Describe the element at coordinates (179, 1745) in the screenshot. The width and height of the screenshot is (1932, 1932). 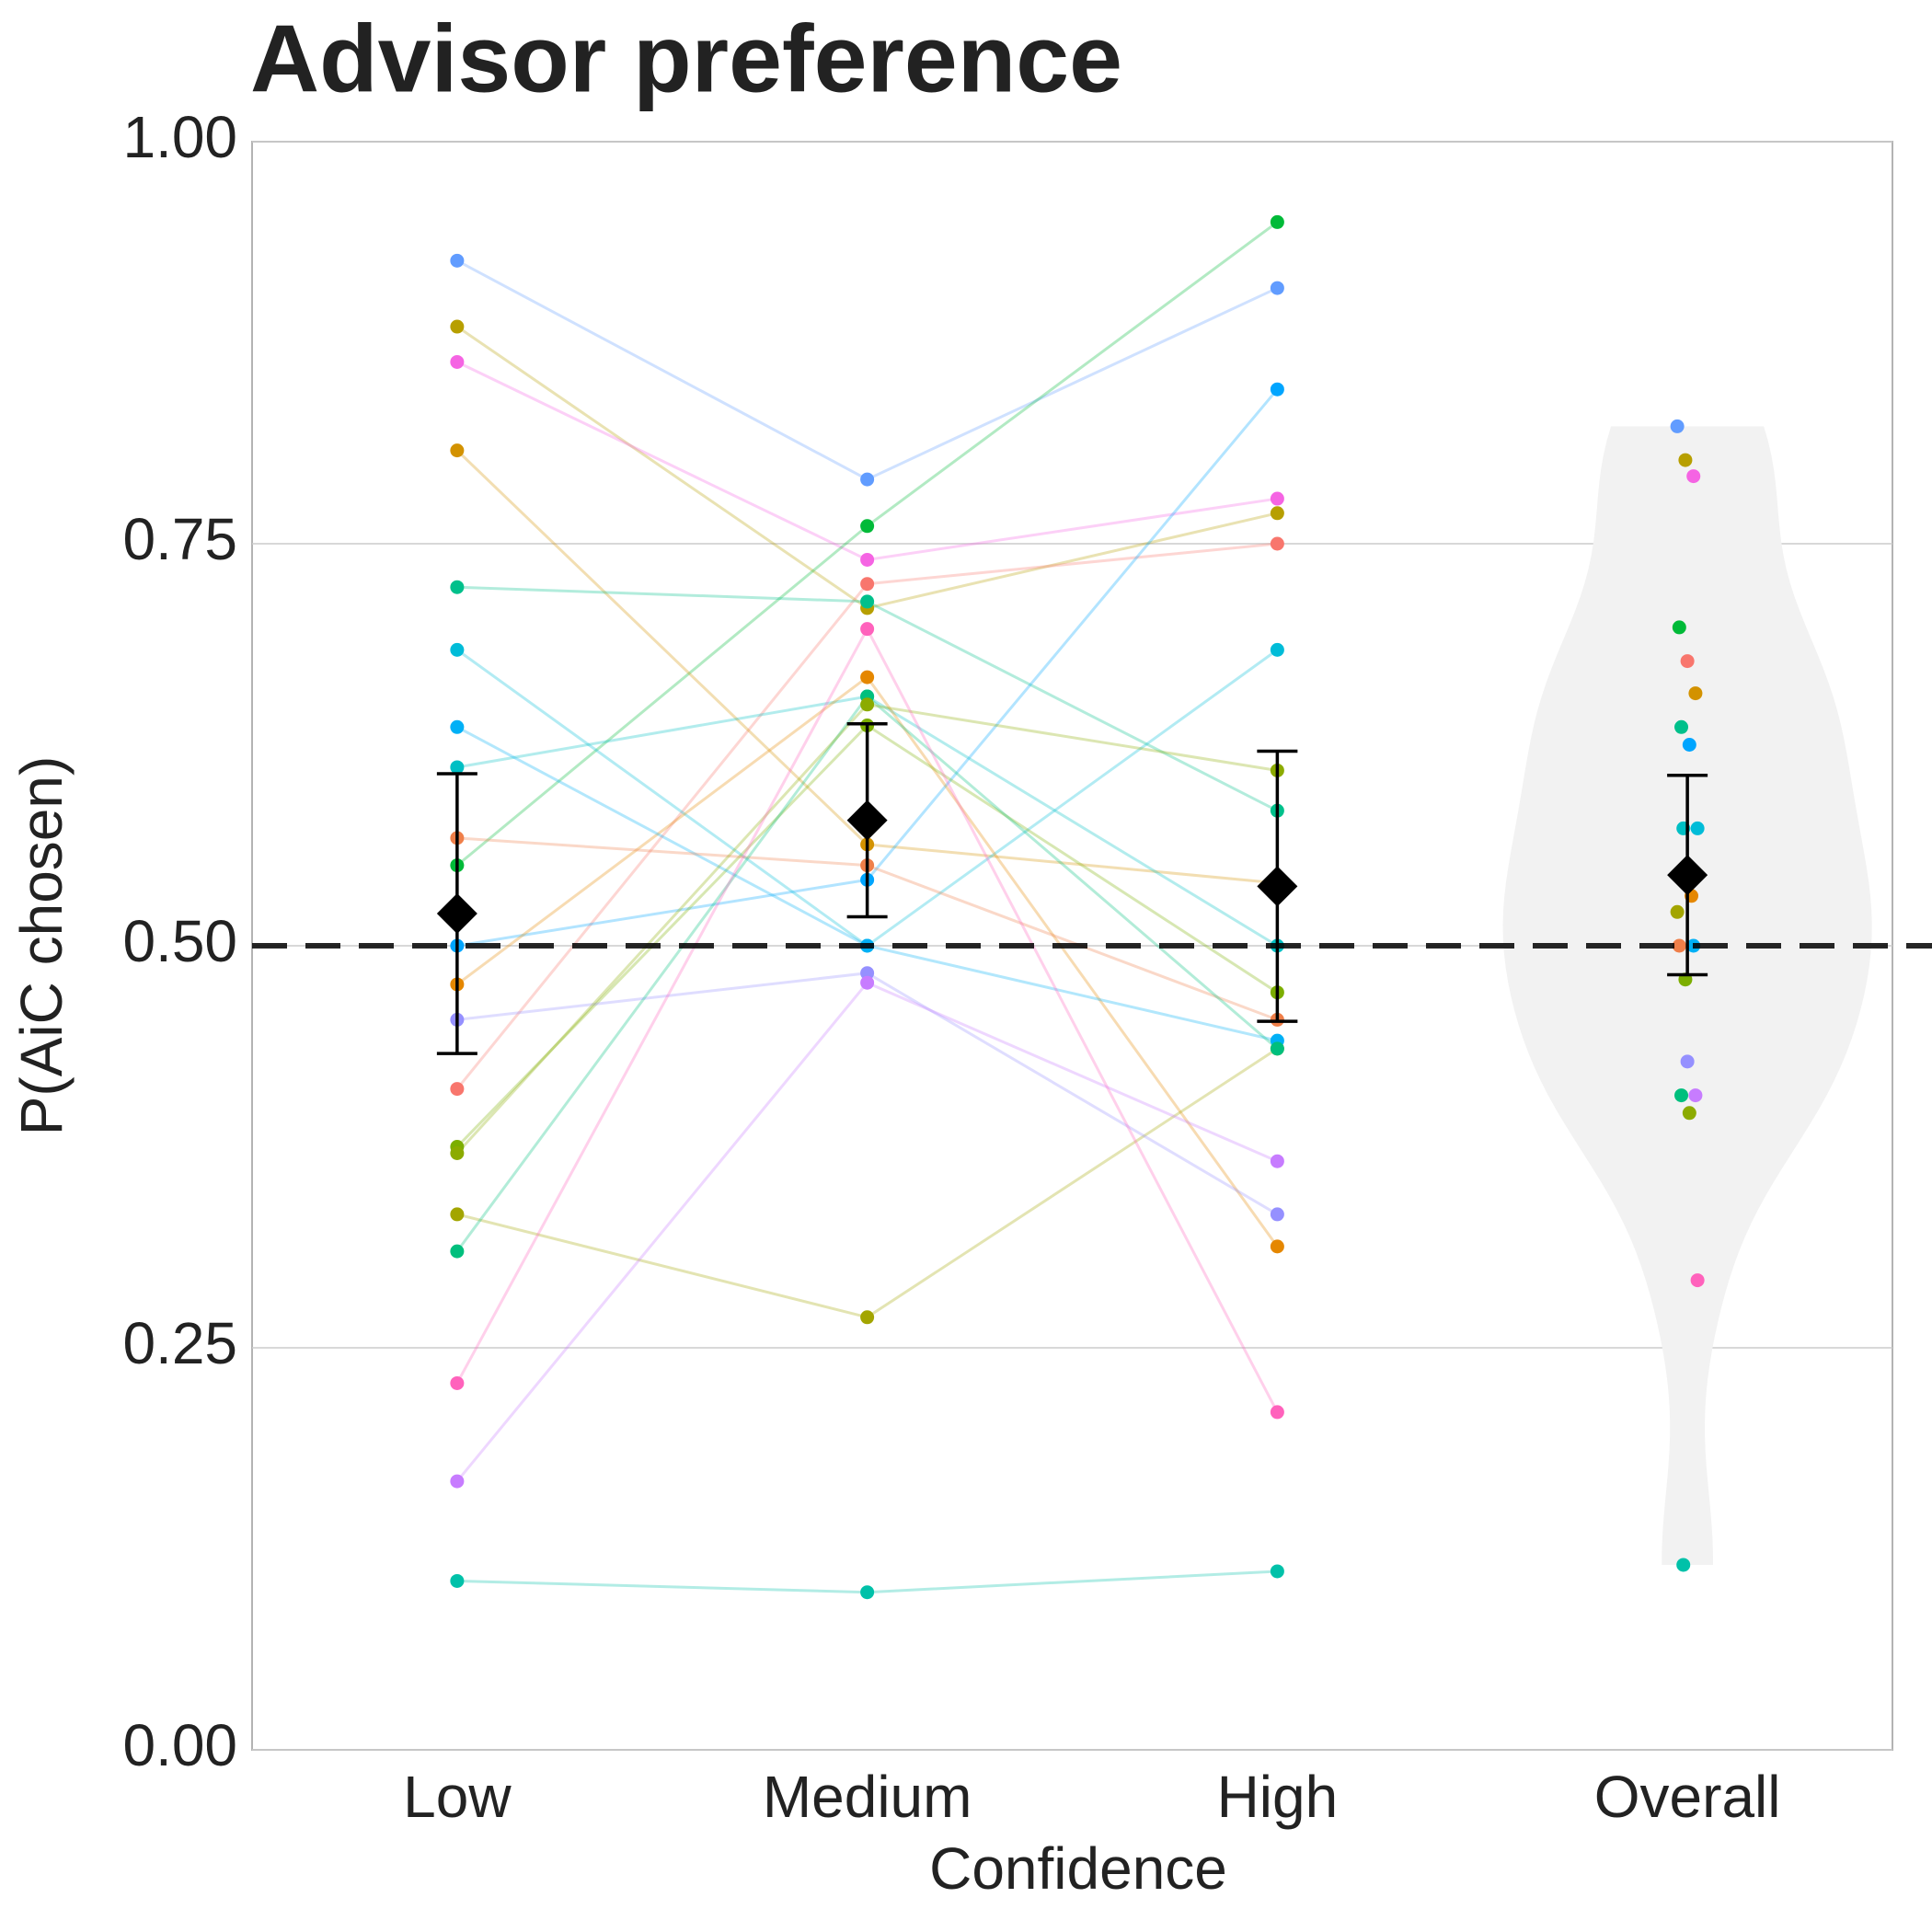
I see `y-tick-label: 0.00` at that location.